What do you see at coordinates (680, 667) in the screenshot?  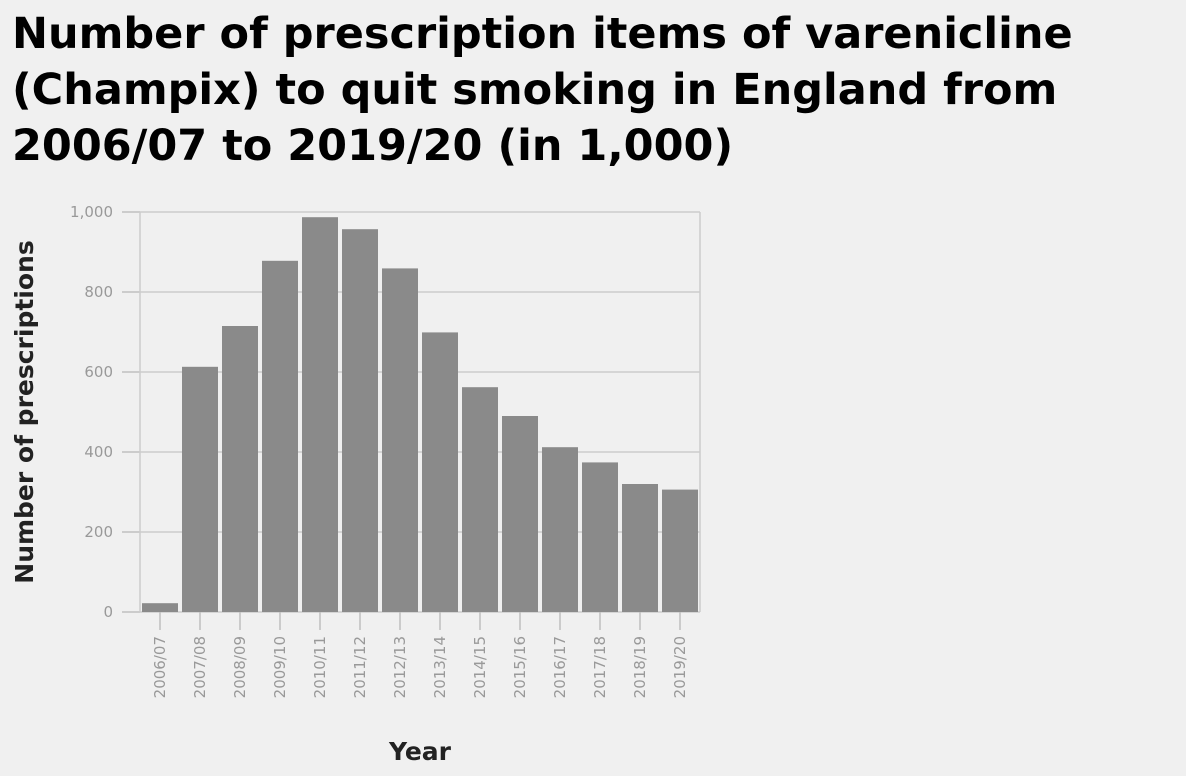 I see `x-tick-label: 2019/20` at bounding box center [680, 667].